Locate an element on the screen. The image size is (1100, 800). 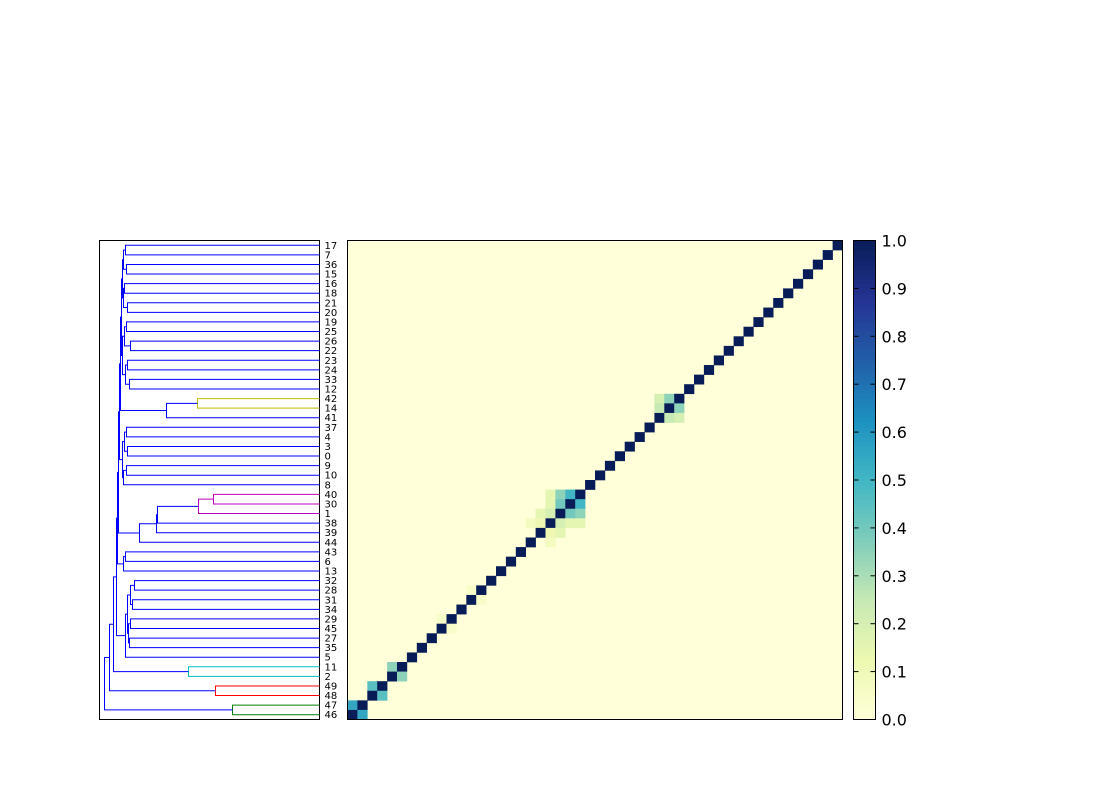
leaf-label: 22 is located at coordinates (331, 351).